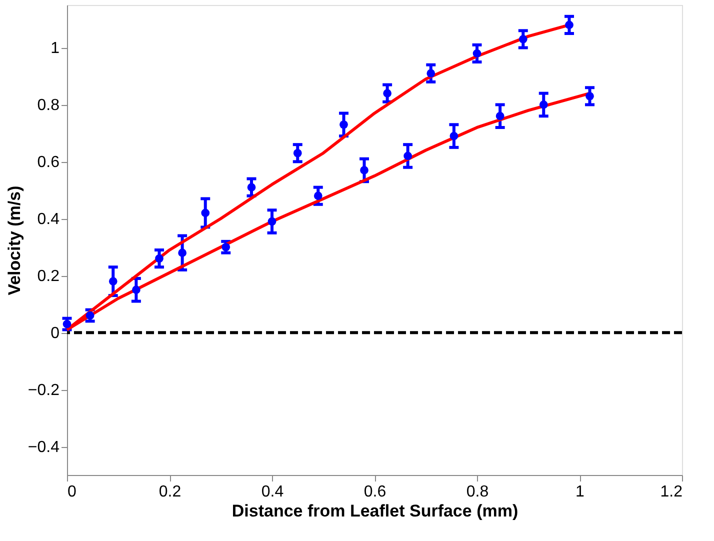  I want to click on y-tick-label: 0.4, so click(48, 219).